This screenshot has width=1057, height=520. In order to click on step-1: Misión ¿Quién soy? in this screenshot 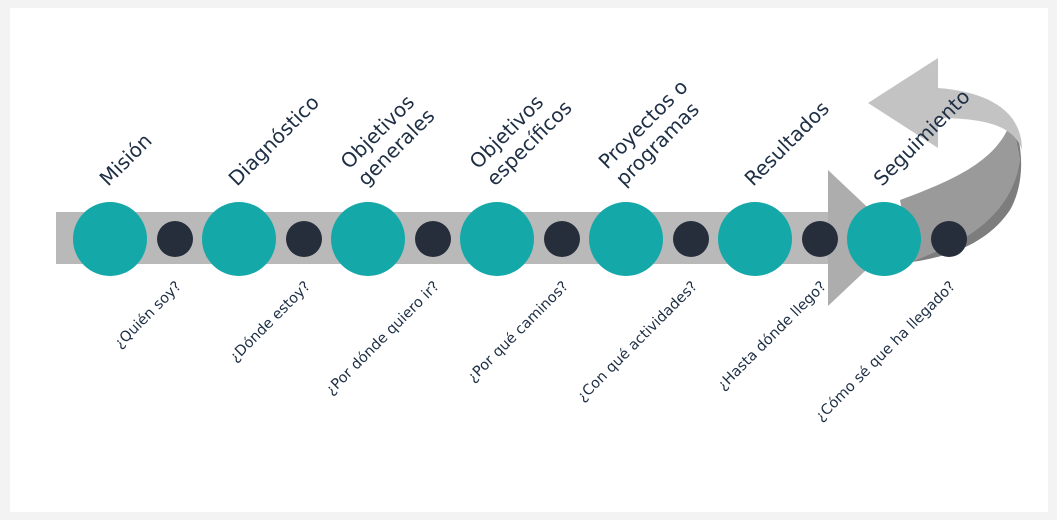, I will do `click(133, 240)`.